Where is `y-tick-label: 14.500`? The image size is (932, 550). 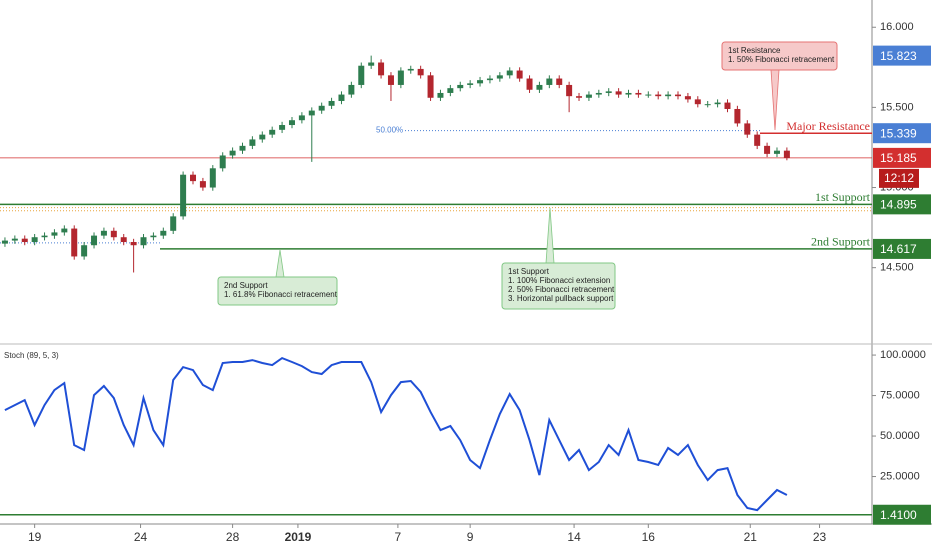
y-tick-label: 14.500 is located at coordinates (897, 268).